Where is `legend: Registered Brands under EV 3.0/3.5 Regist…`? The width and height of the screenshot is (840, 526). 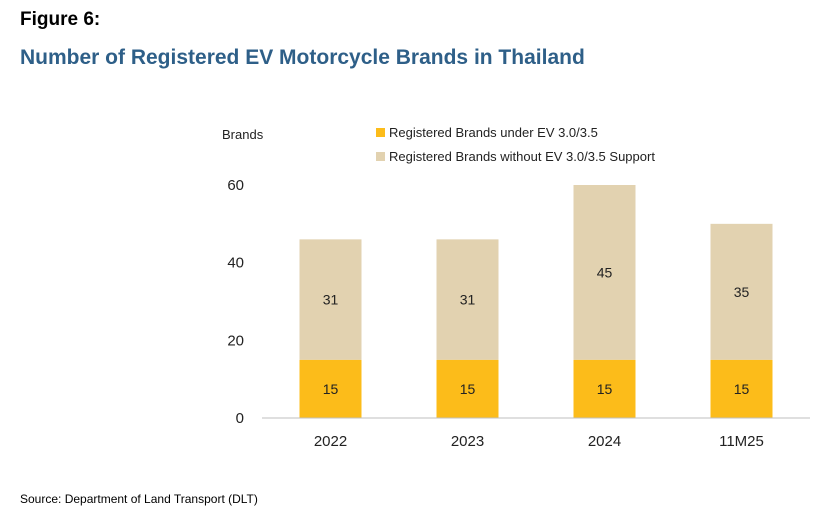 legend: Registered Brands under EV 3.0/3.5 Regist… is located at coordinates (515, 144).